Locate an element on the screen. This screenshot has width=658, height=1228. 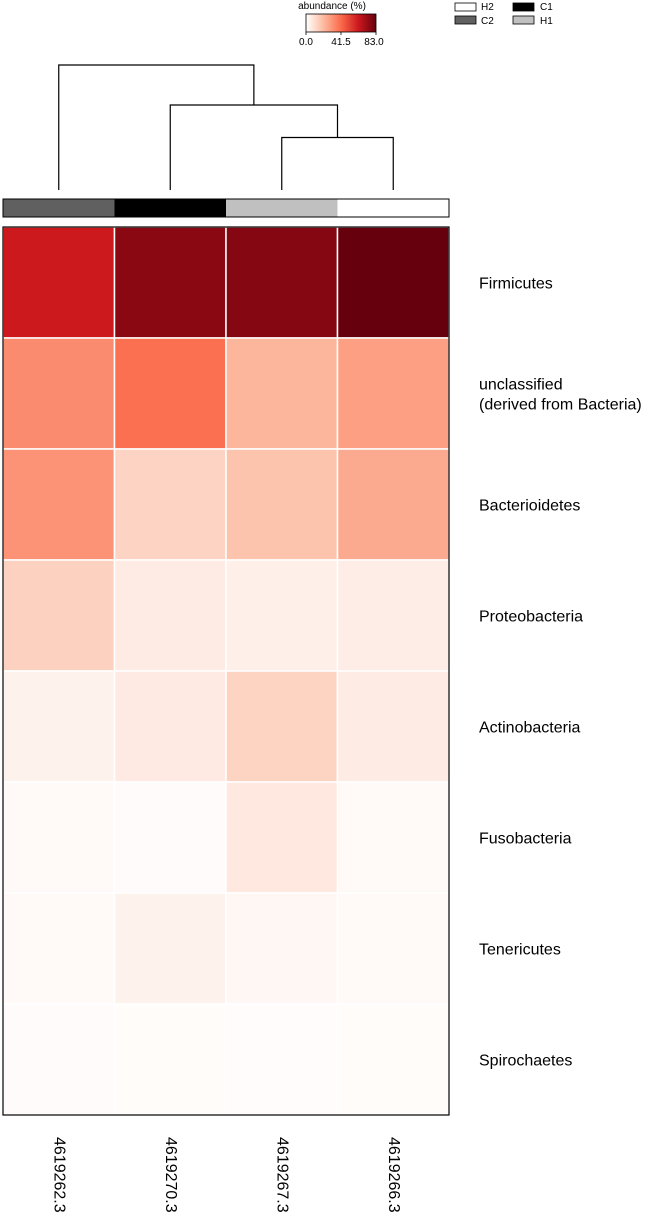
row-label: Proteobacteria is located at coordinates (531, 617).